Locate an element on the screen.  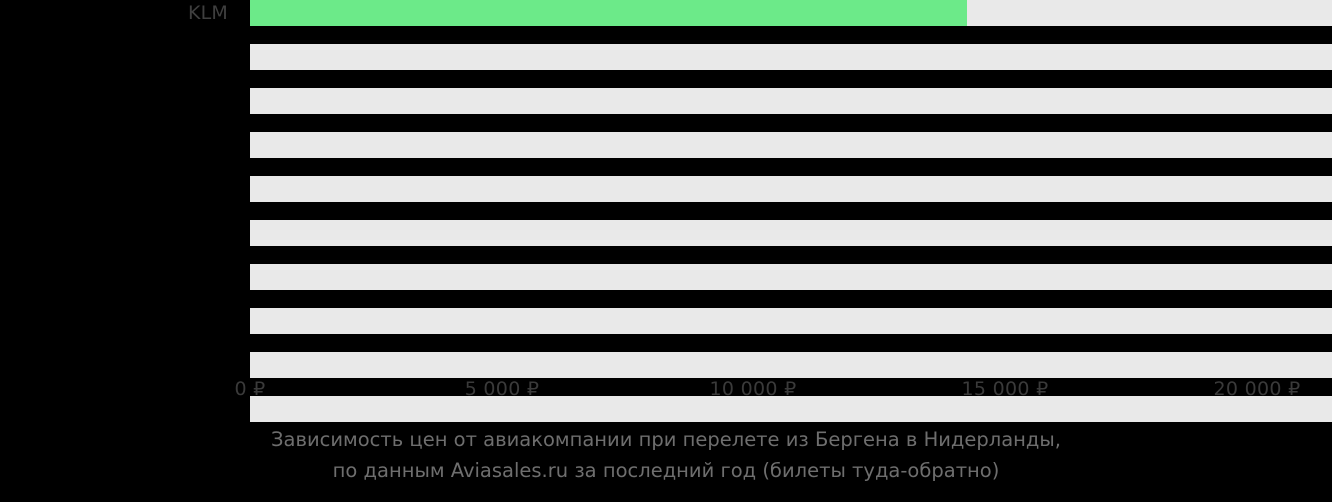
bar-value is located at coordinates (608, 13).